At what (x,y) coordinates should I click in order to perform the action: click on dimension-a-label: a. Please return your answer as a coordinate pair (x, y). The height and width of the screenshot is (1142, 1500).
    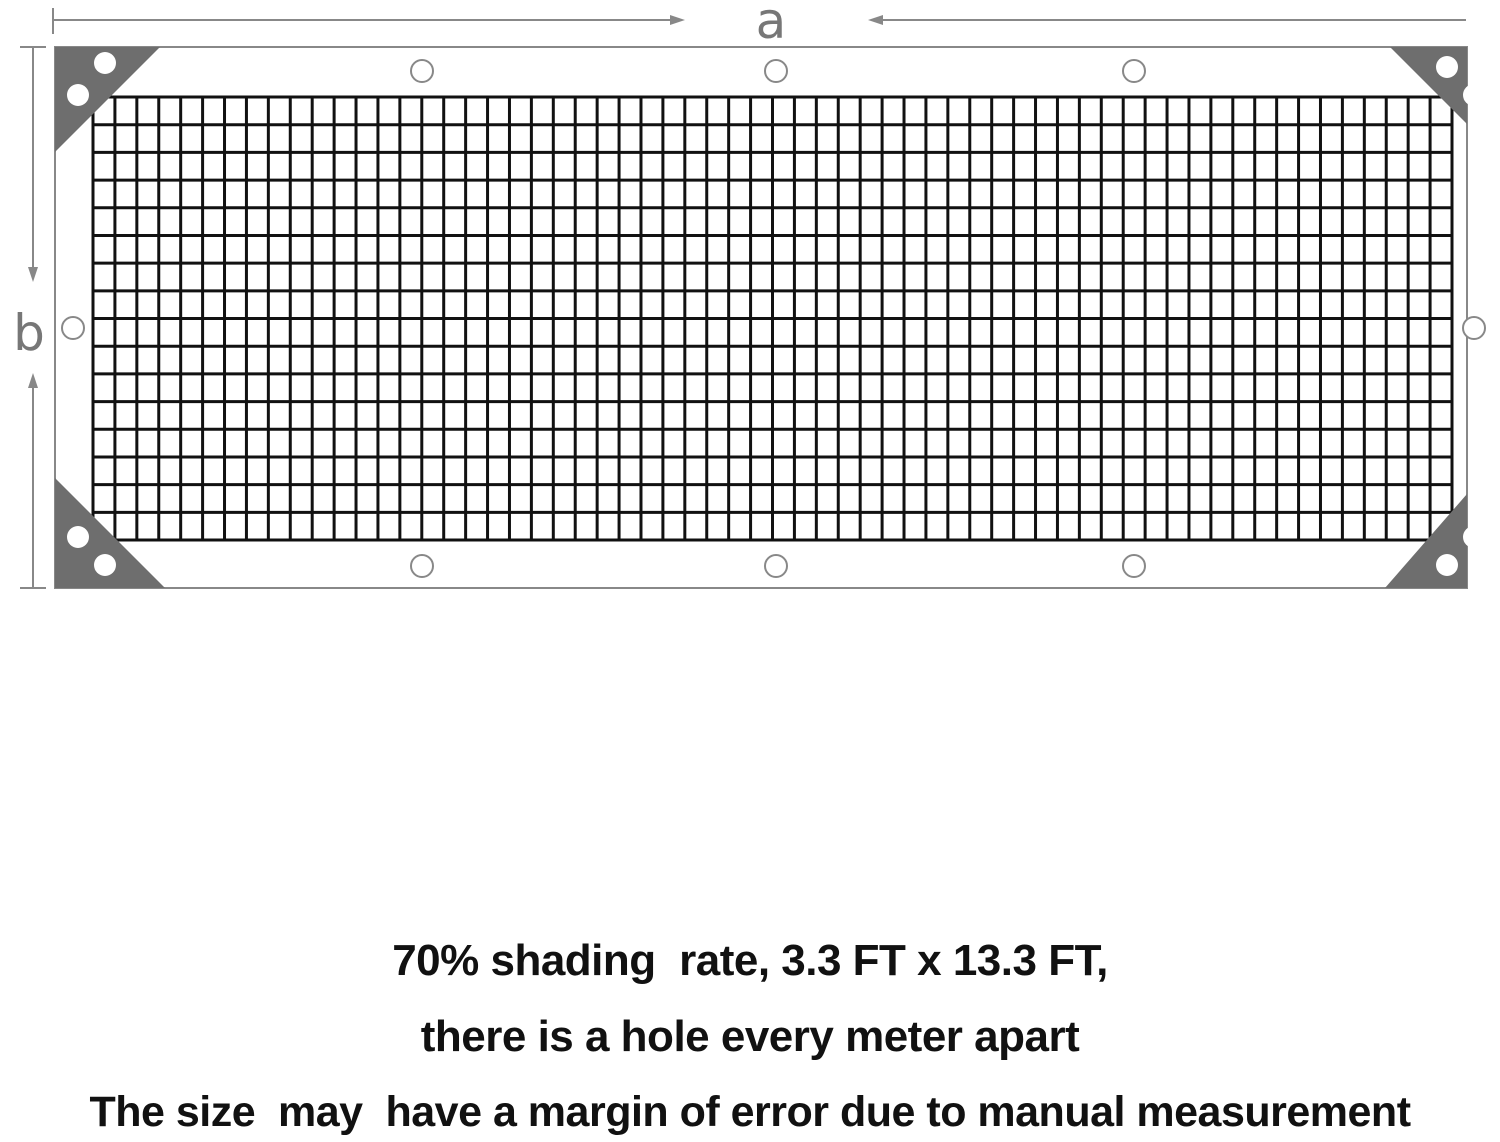
    Looking at the image, I should click on (771, 25).